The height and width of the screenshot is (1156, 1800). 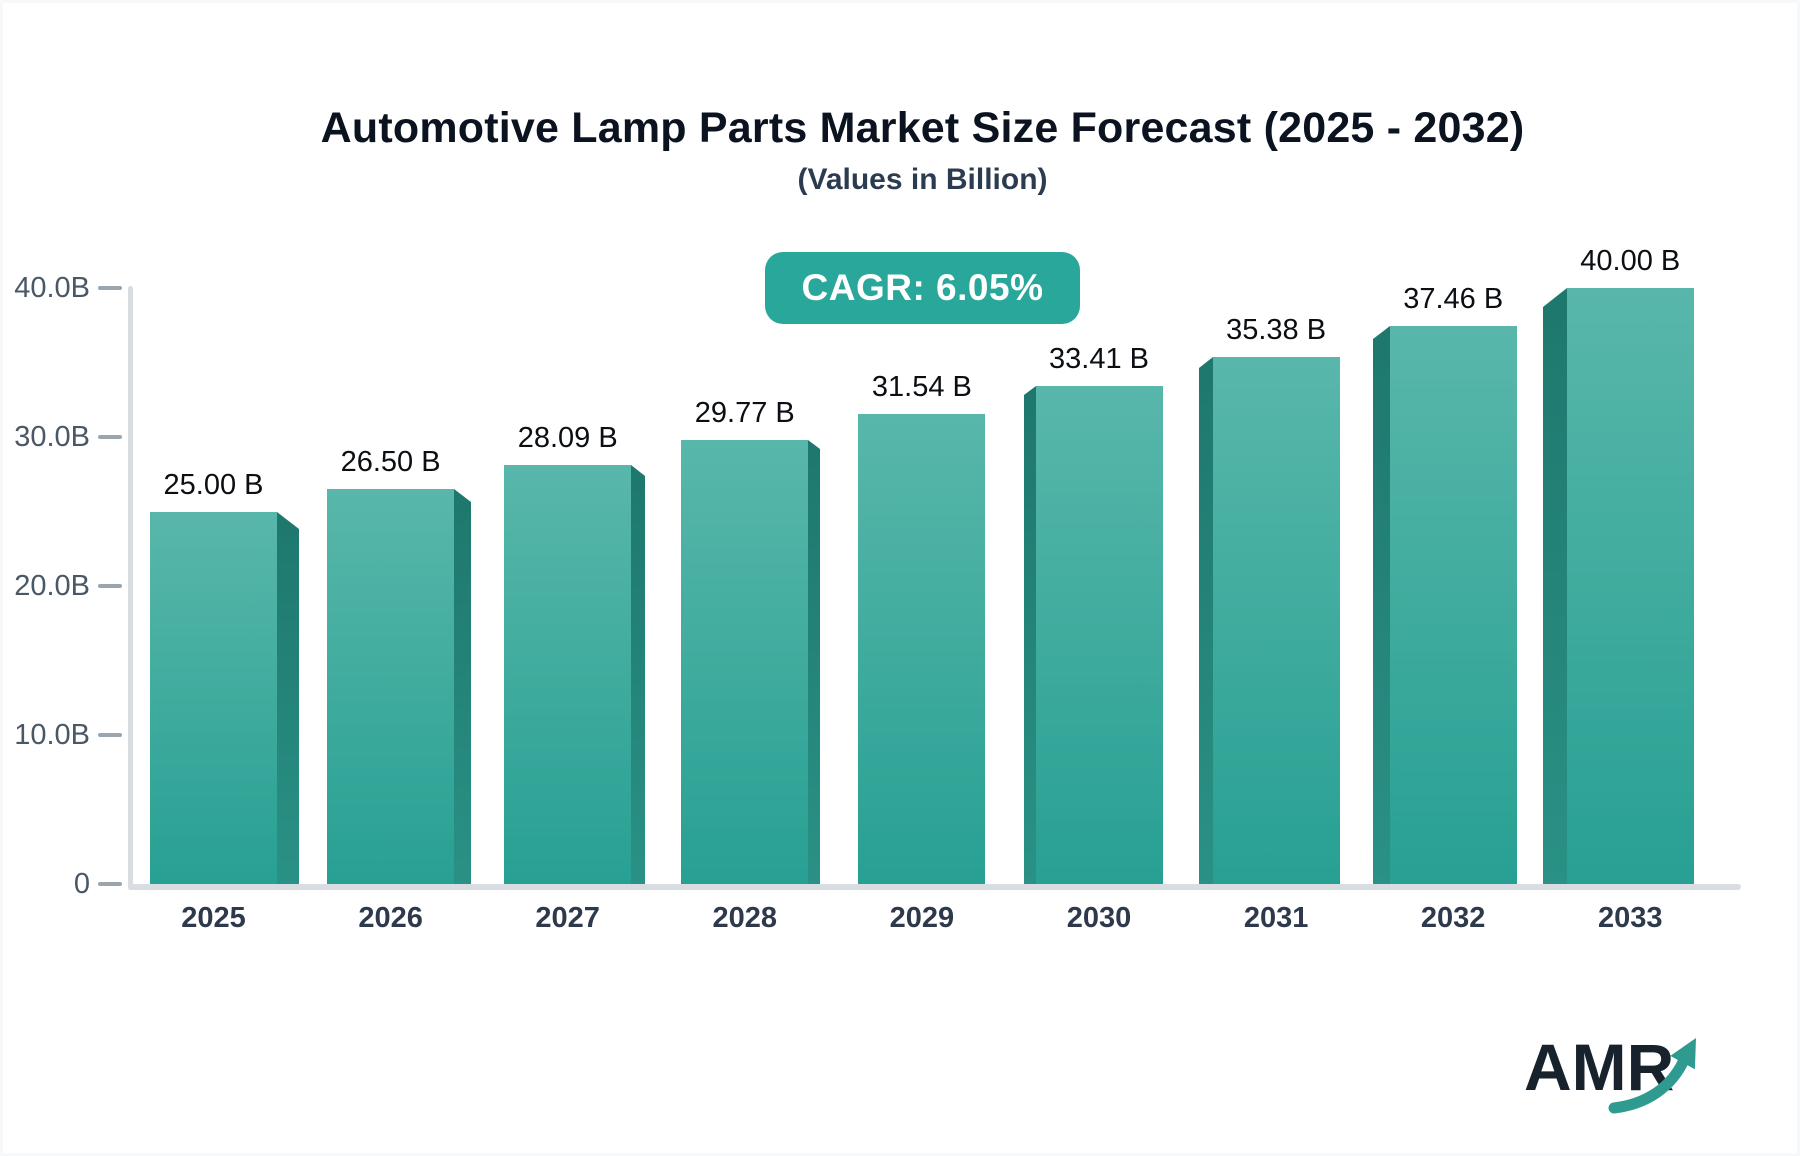 What do you see at coordinates (52, 586) in the screenshot?
I see `y-axis-tick-label: 20.0B` at bounding box center [52, 586].